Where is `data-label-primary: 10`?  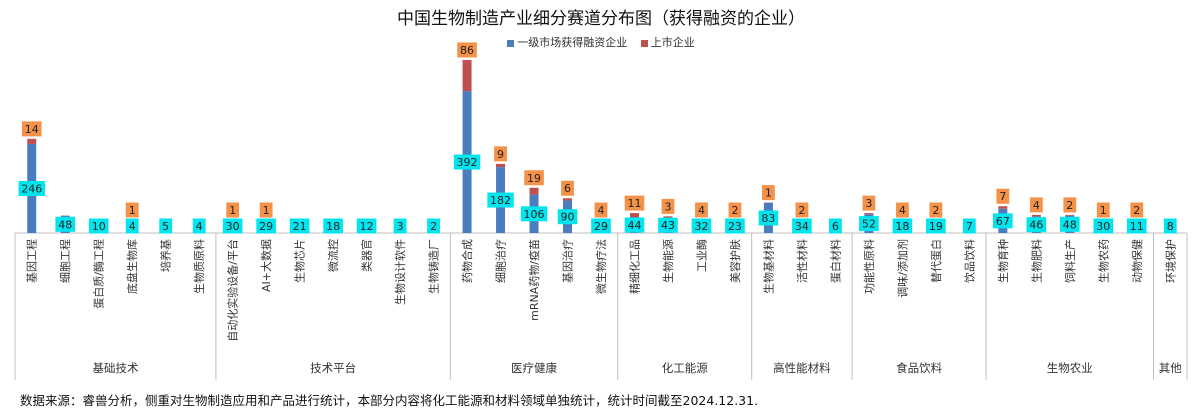 data-label-primary: 10 is located at coordinates (99, 226).